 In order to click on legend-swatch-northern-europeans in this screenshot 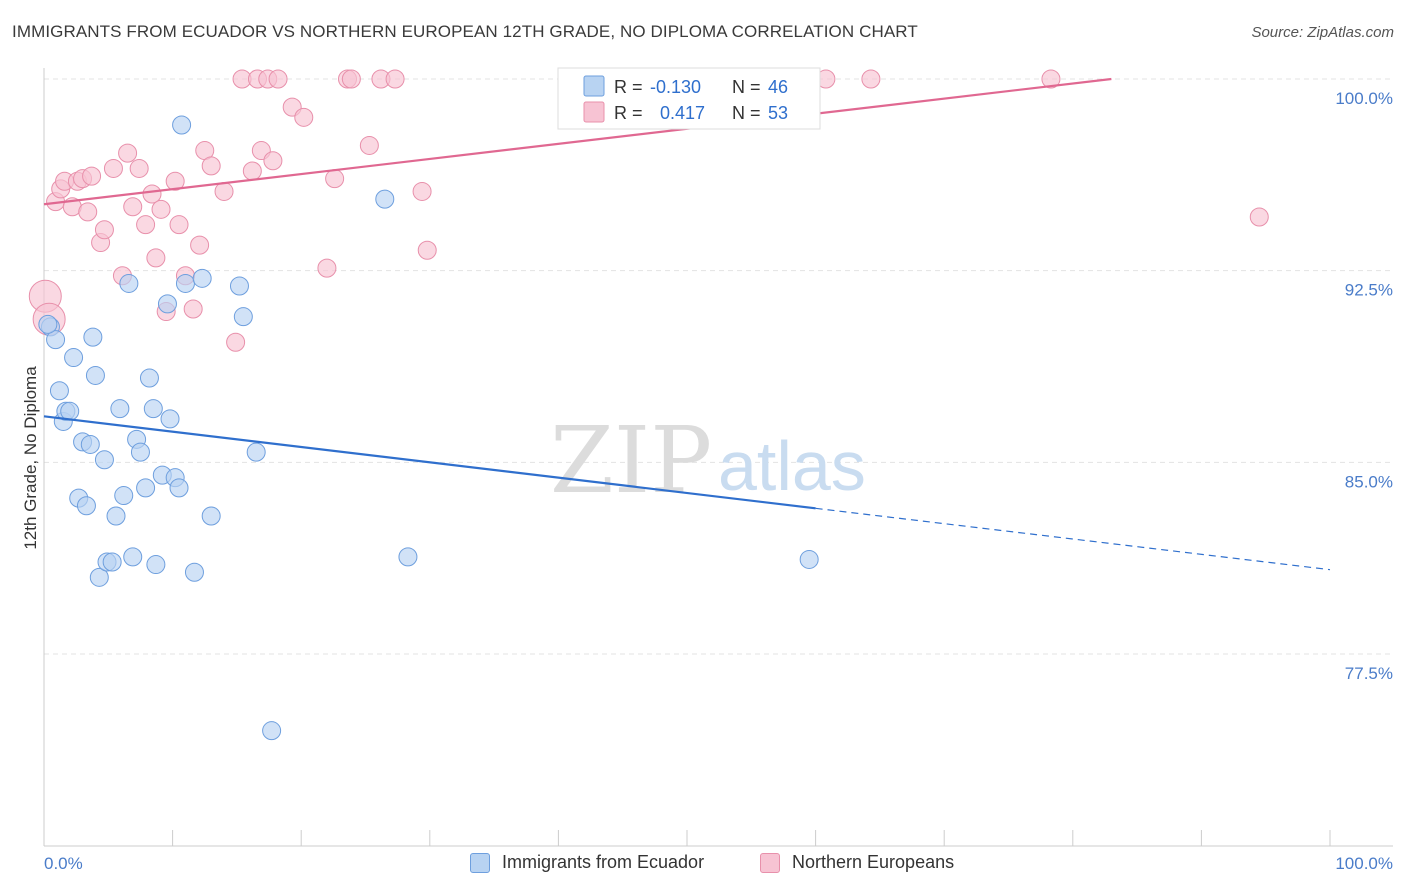, I will do `click(770, 862)`.